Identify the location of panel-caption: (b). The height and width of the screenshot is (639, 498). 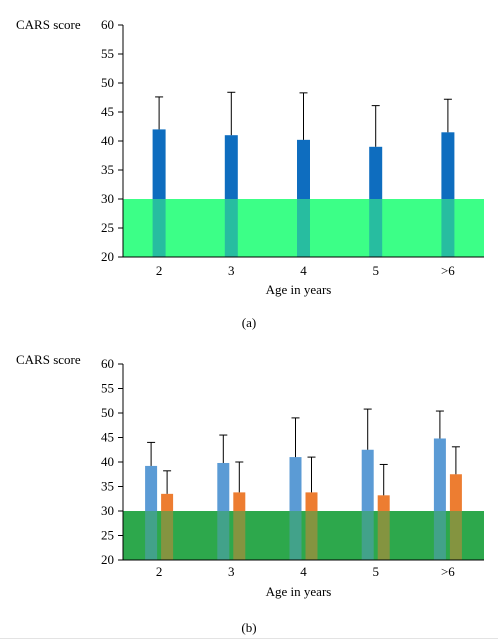
(248, 627).